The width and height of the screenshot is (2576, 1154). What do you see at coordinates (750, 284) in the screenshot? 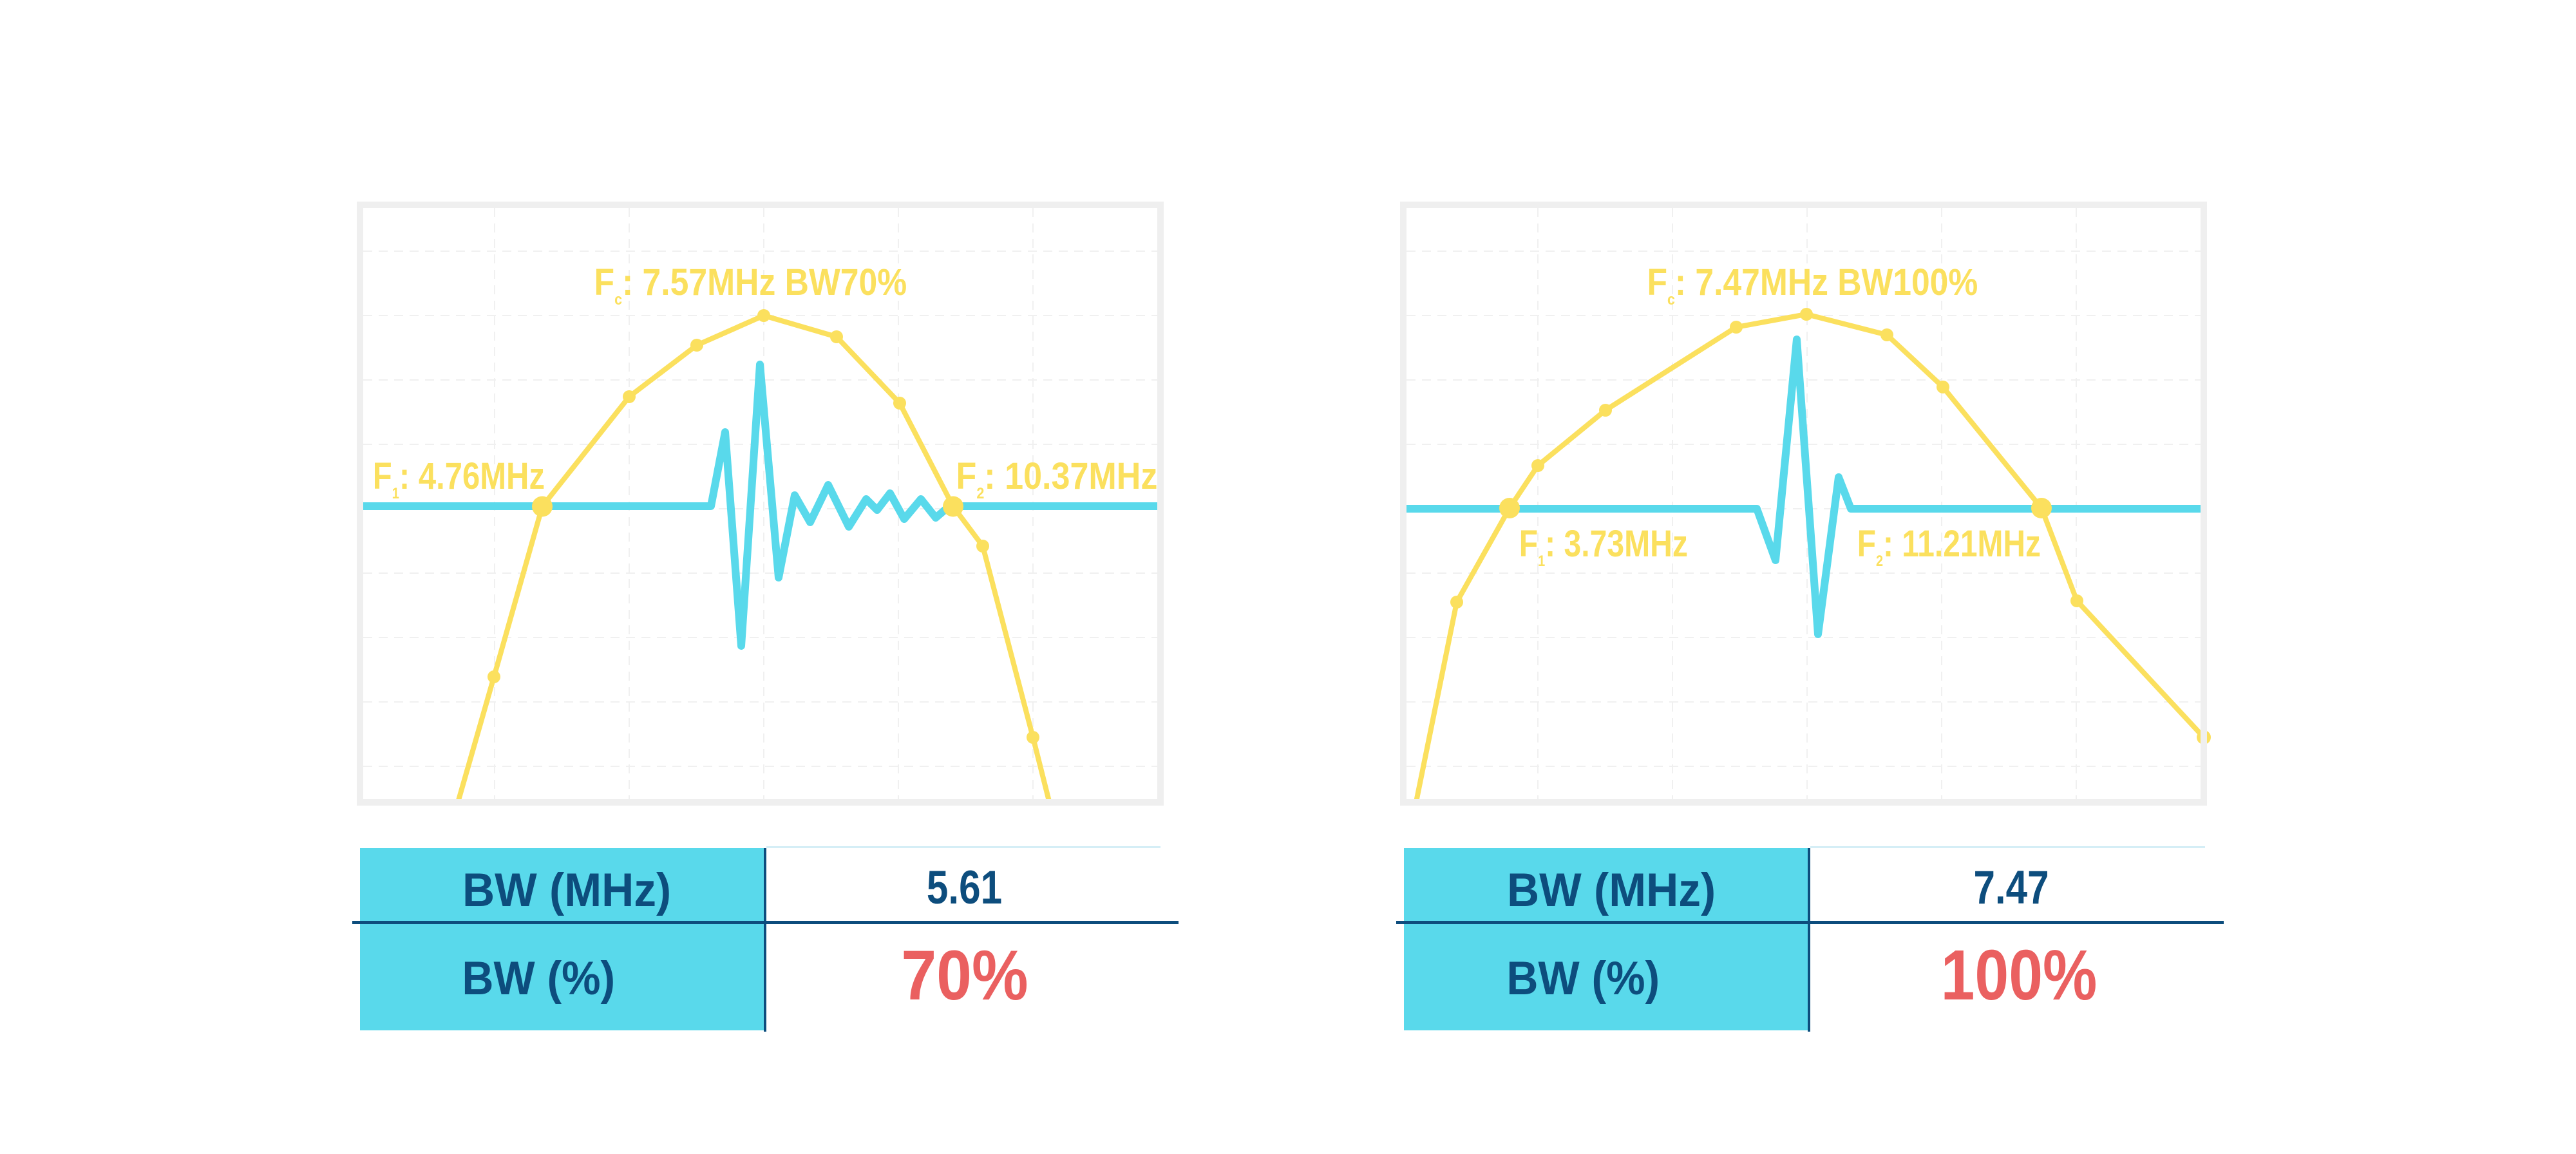
I see `svg-text: Fc: 7.57MHz BW70%` at bounding box center [750, 284].